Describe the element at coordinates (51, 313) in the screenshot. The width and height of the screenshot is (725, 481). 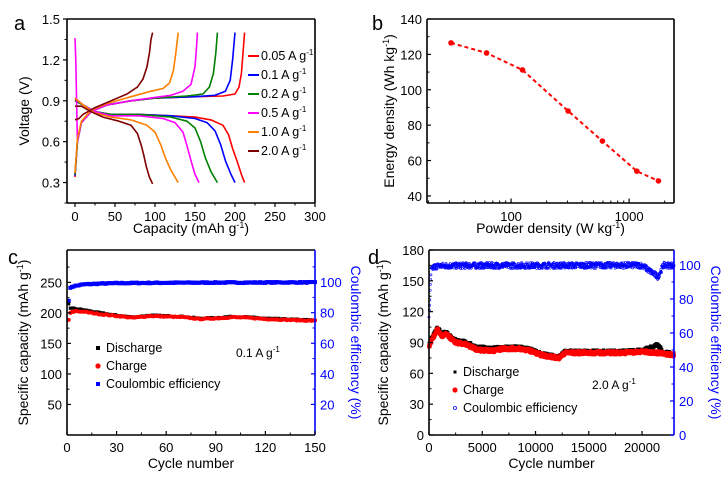
I see `y-tick-label-c: 200` at that location.